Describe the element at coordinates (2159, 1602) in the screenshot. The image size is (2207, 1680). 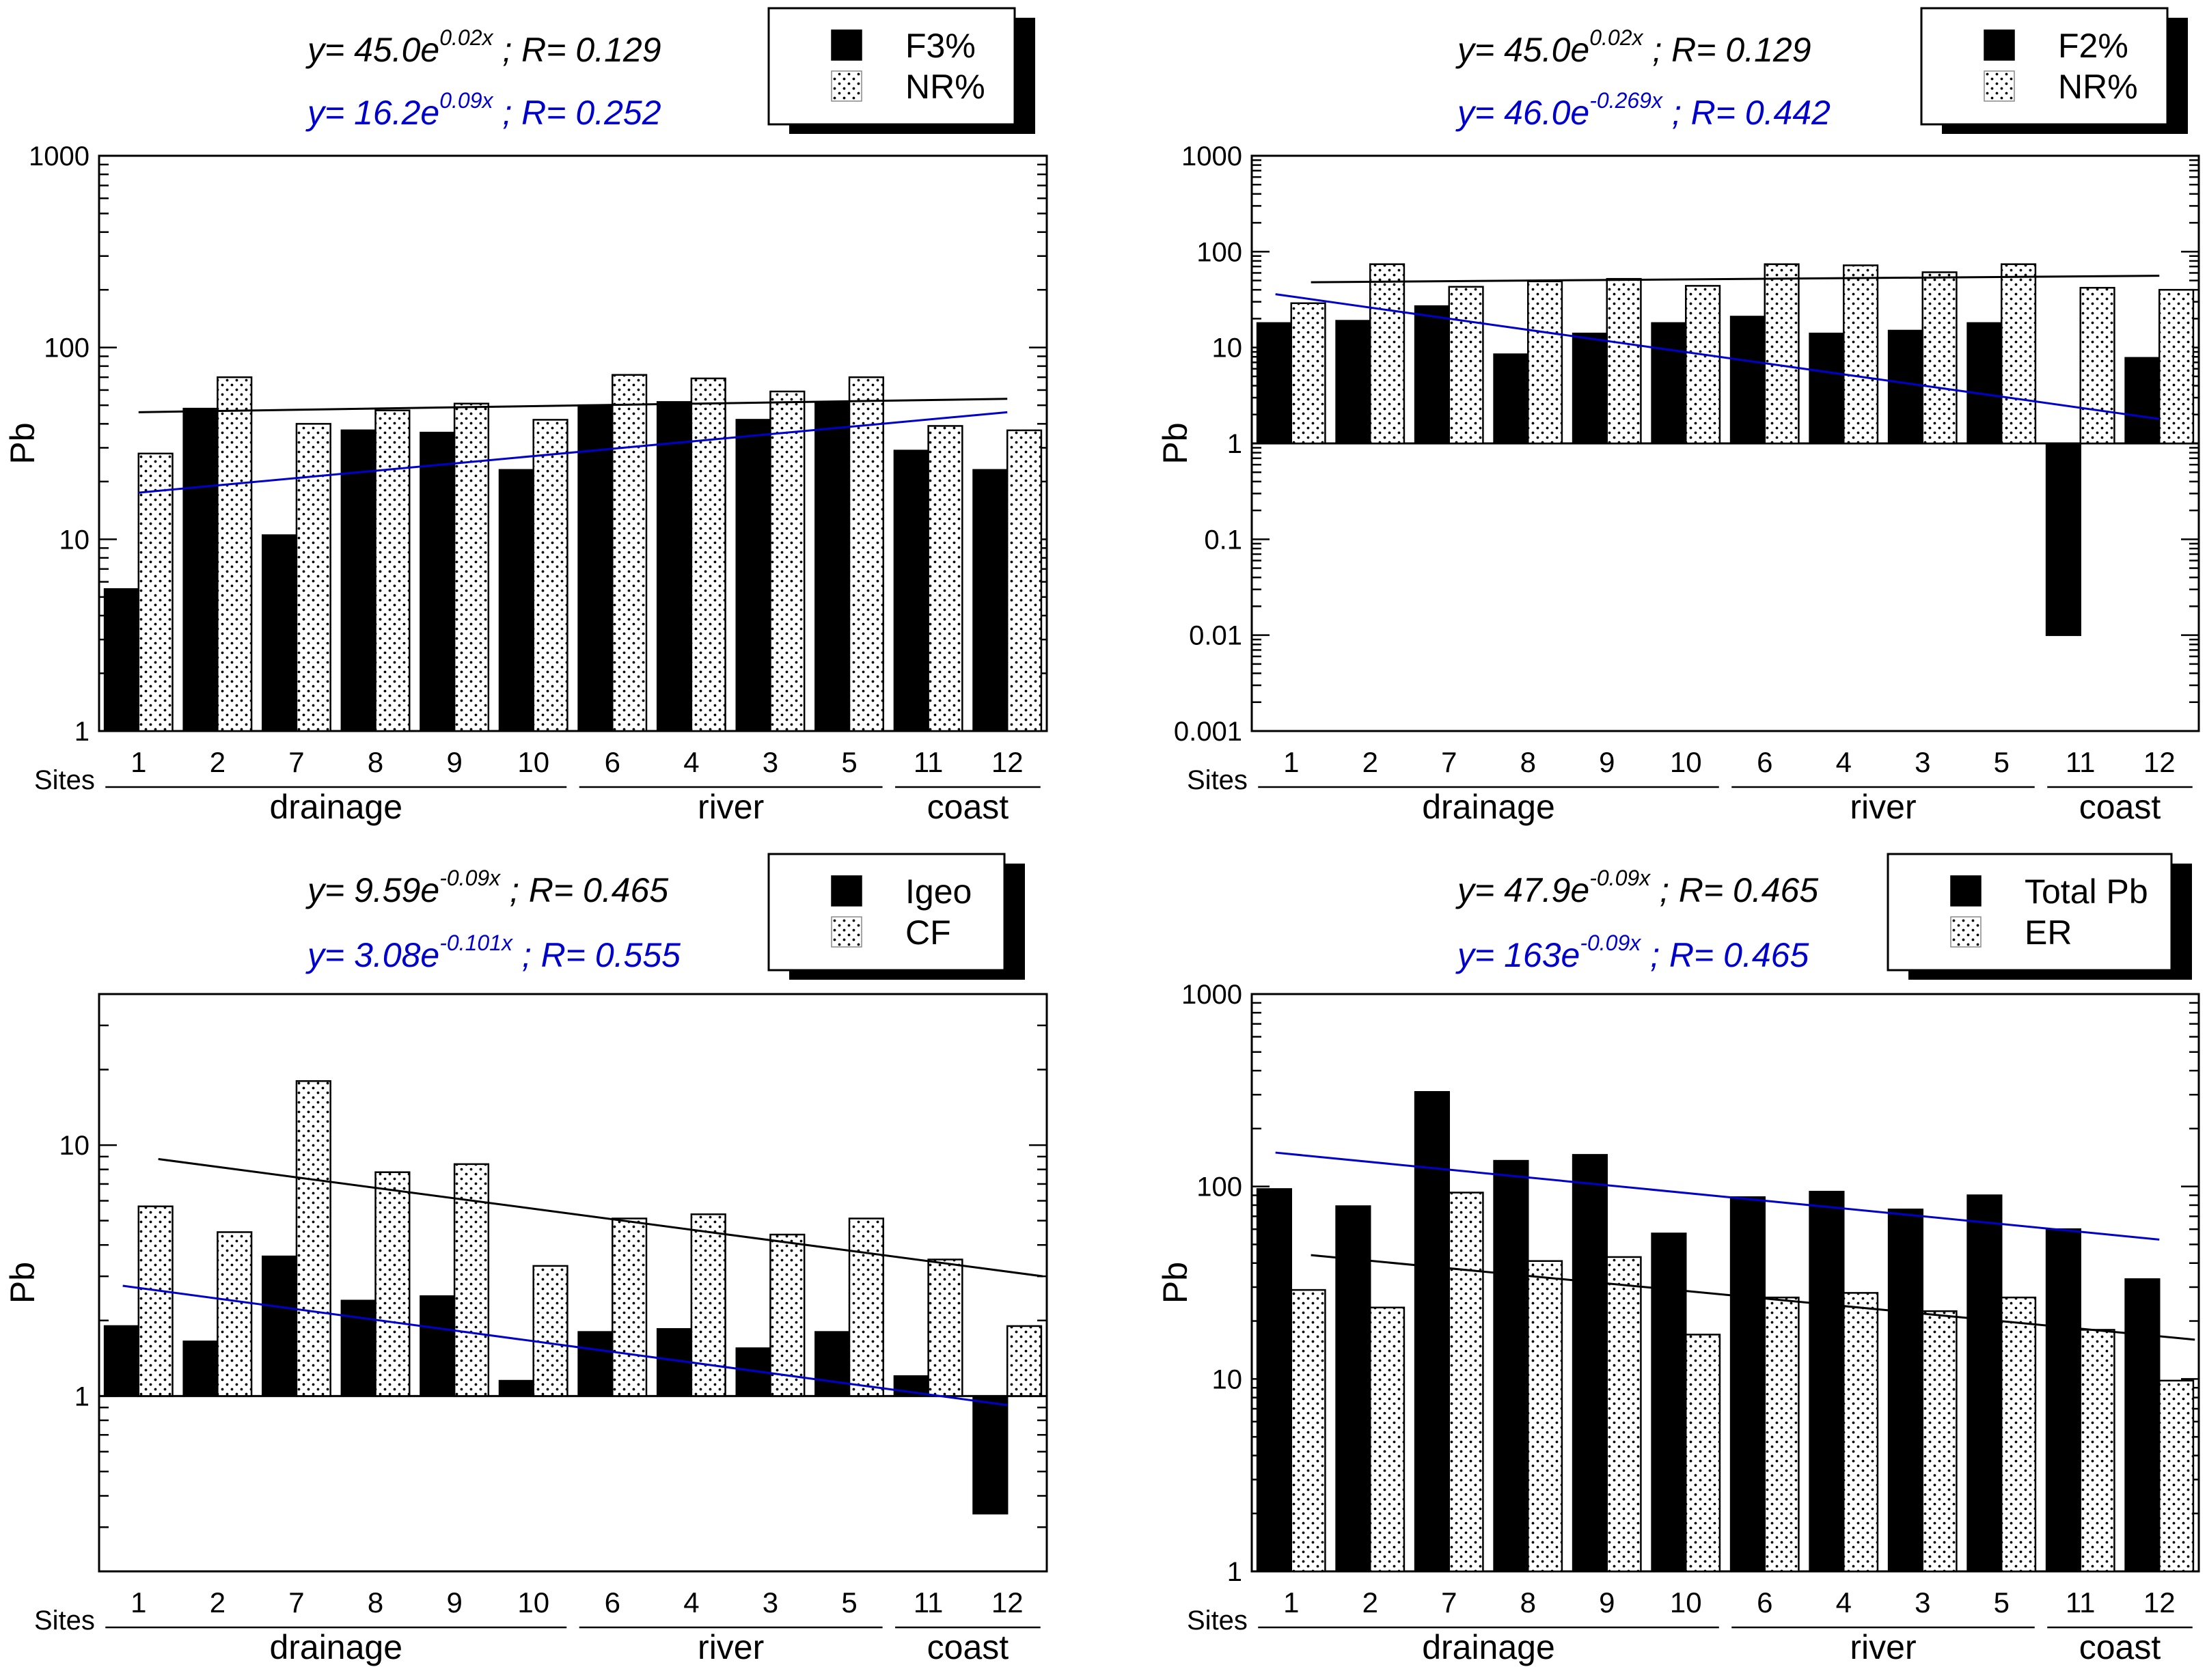
I see `x-tick-label: 12` at that location.